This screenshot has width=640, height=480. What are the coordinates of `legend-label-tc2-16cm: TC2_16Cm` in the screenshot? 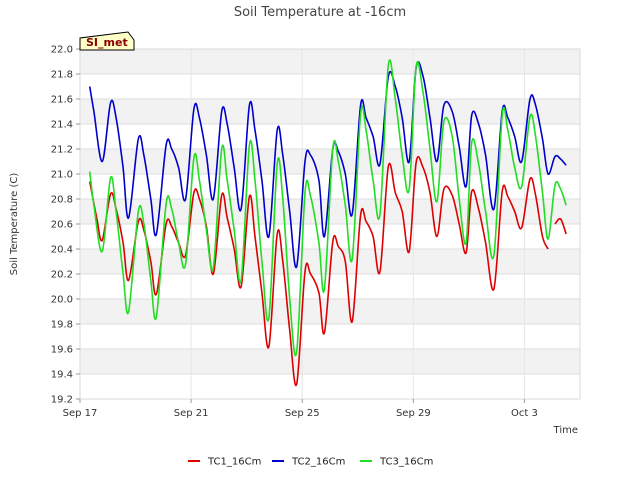 It's located at (318, 462).